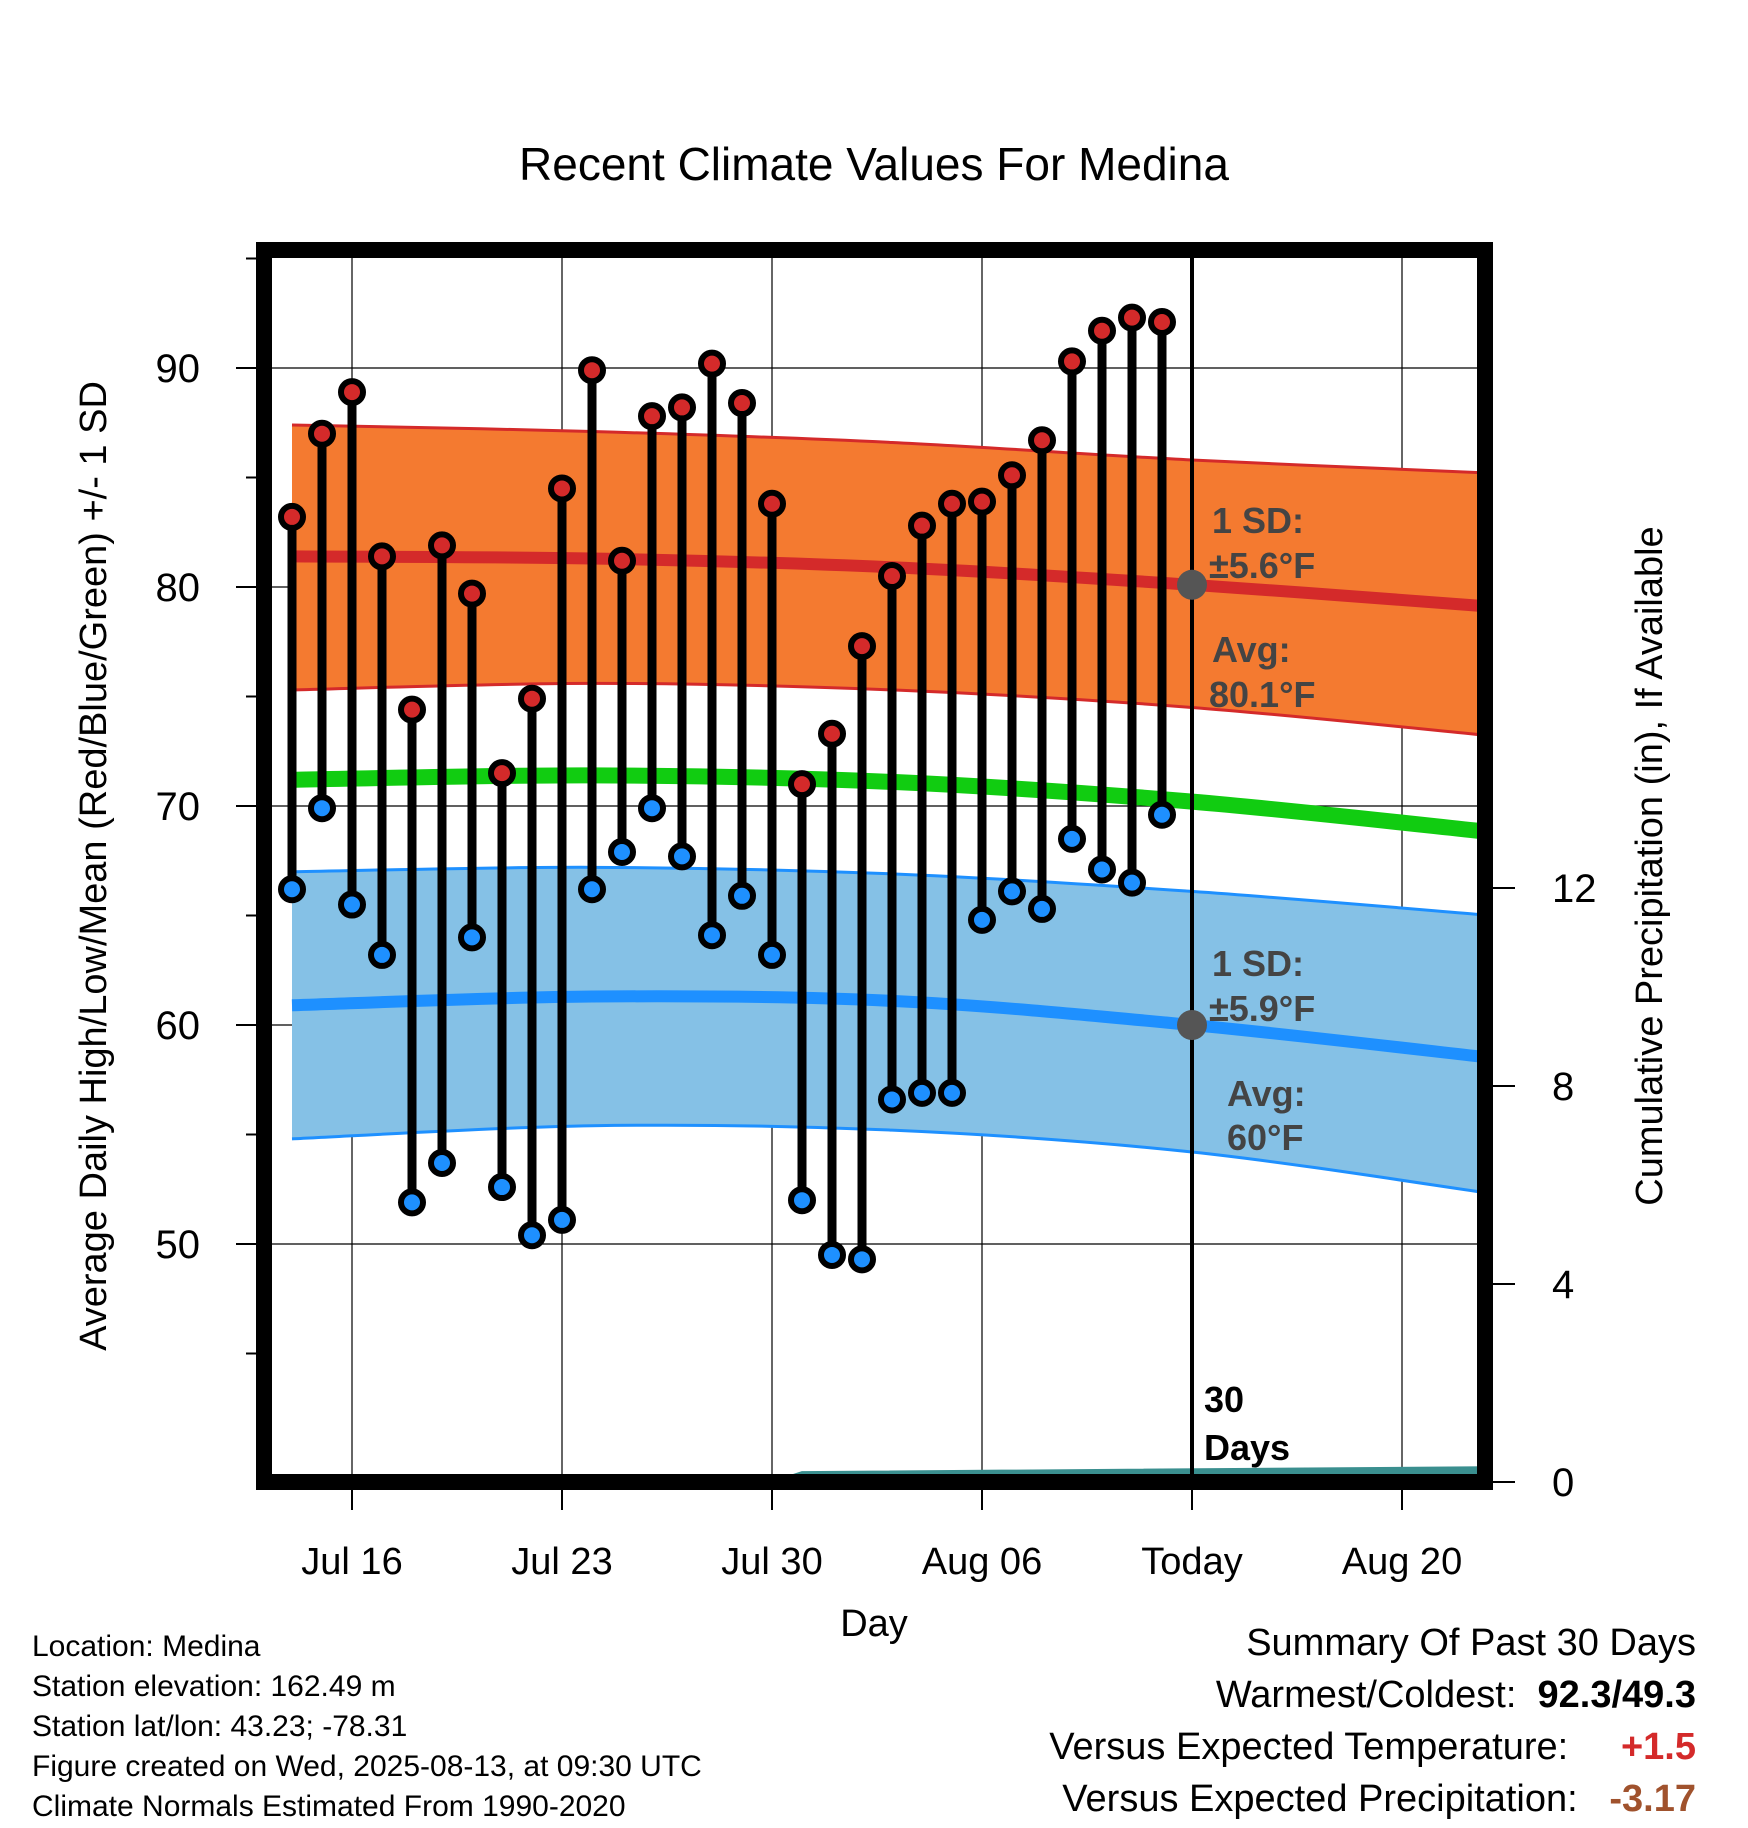 This screenshot has width=1748, height=1828. What do you see at coordinates (1262, 565) in the screenshot?
I see `high-sd-value: ±5.6°F` at bounding box center [1262, 565].